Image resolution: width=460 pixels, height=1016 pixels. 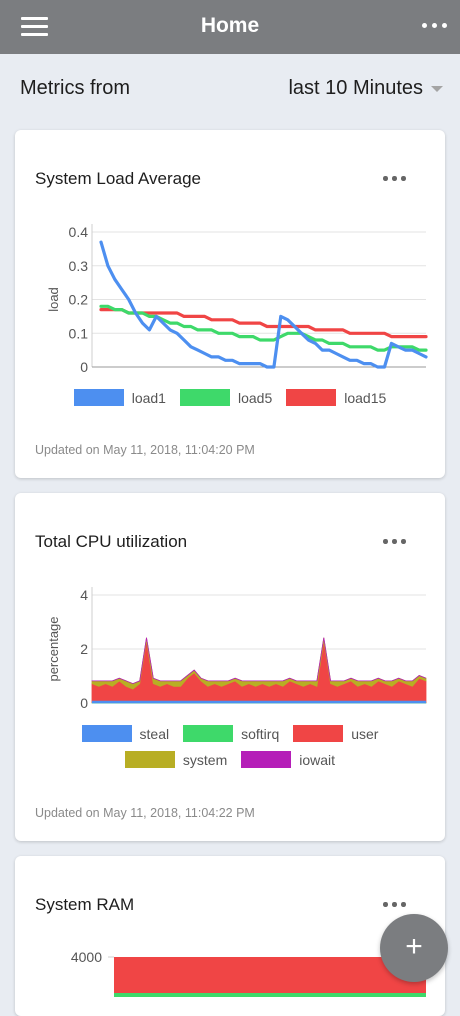 What do you see at coordinates (317, 759) in the screenshot?
I see `legend-label: iowait` at bounding box center [317, 759].